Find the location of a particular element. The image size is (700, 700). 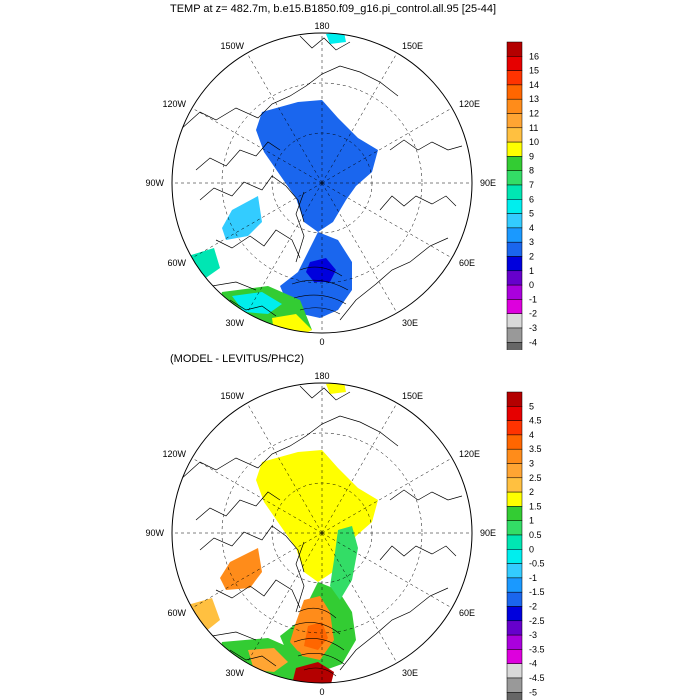

top-arctic-basin-field is located at coordinates (317, 166).